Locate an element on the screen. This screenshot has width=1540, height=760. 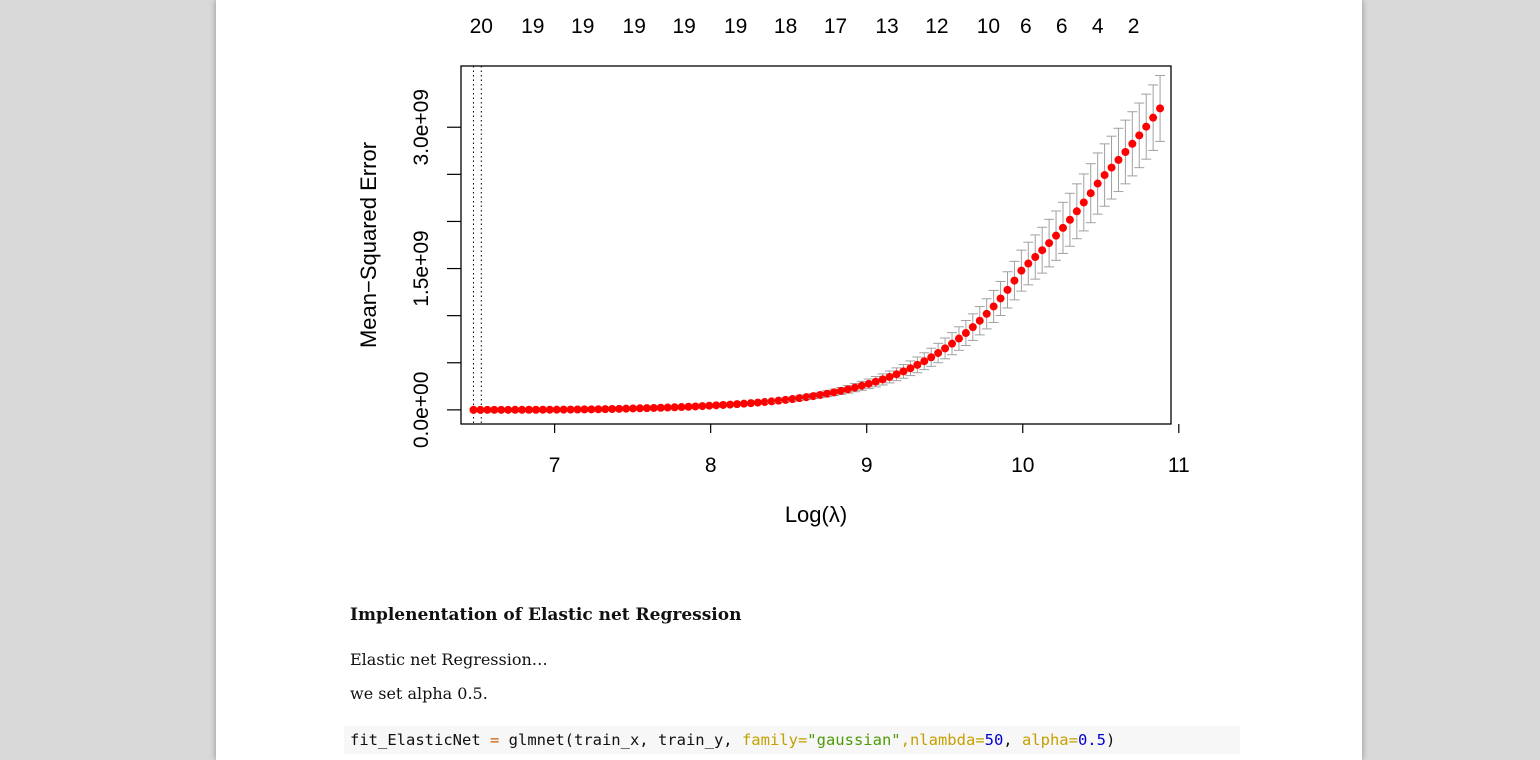
code-token: family= is located at coordinates (774, 740).